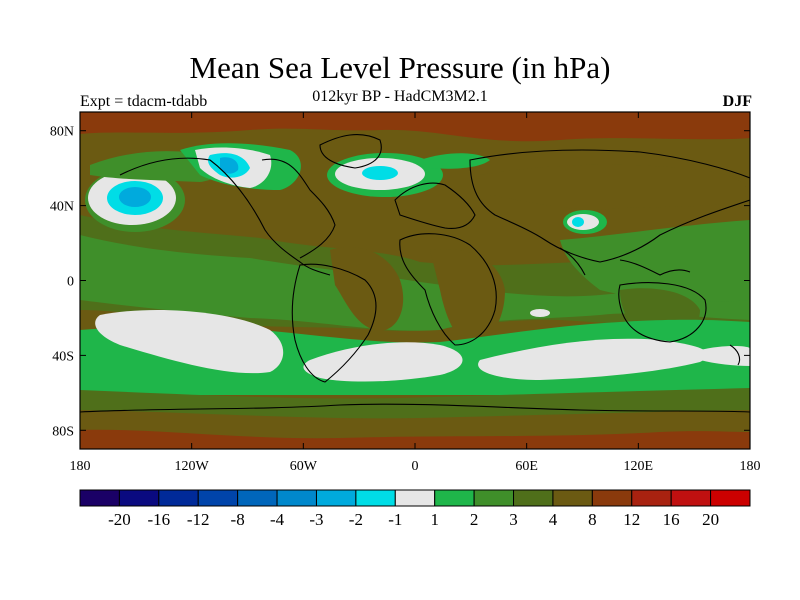 The height and width of the screenshot is (600, 800). What do you see at coordinates (725, 355) in the screenshot?
I see `tasman-neutral` at bounding box center [725, 355].